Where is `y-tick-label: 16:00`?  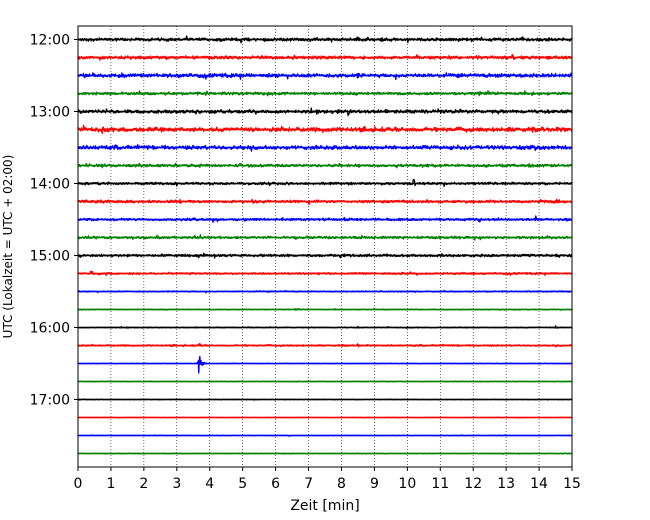 y-tick-label: 16:00 is located at coordinates (50, 329).